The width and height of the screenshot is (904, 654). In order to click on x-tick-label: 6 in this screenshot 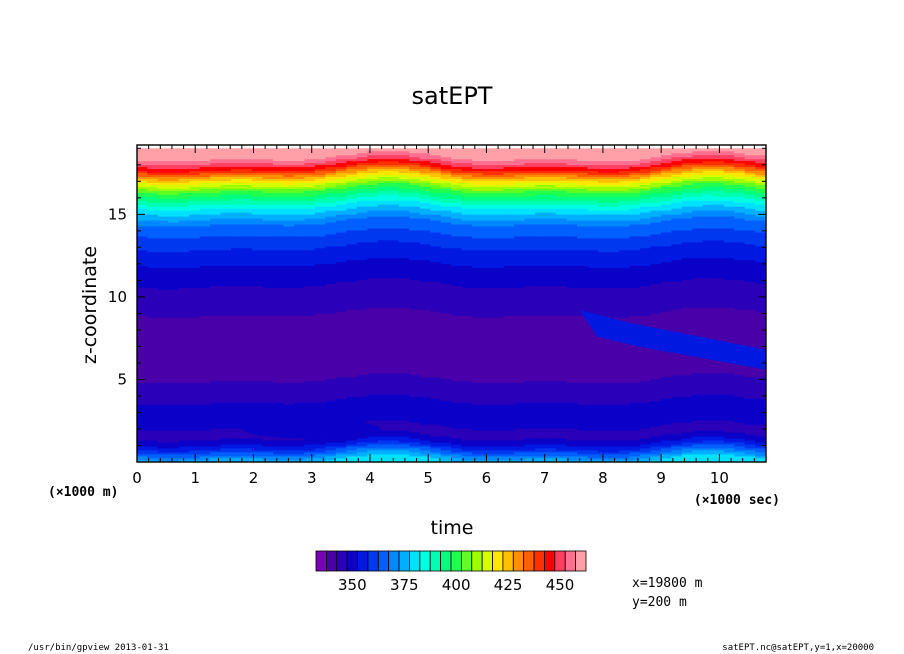, I will do `click(487, 478)`.